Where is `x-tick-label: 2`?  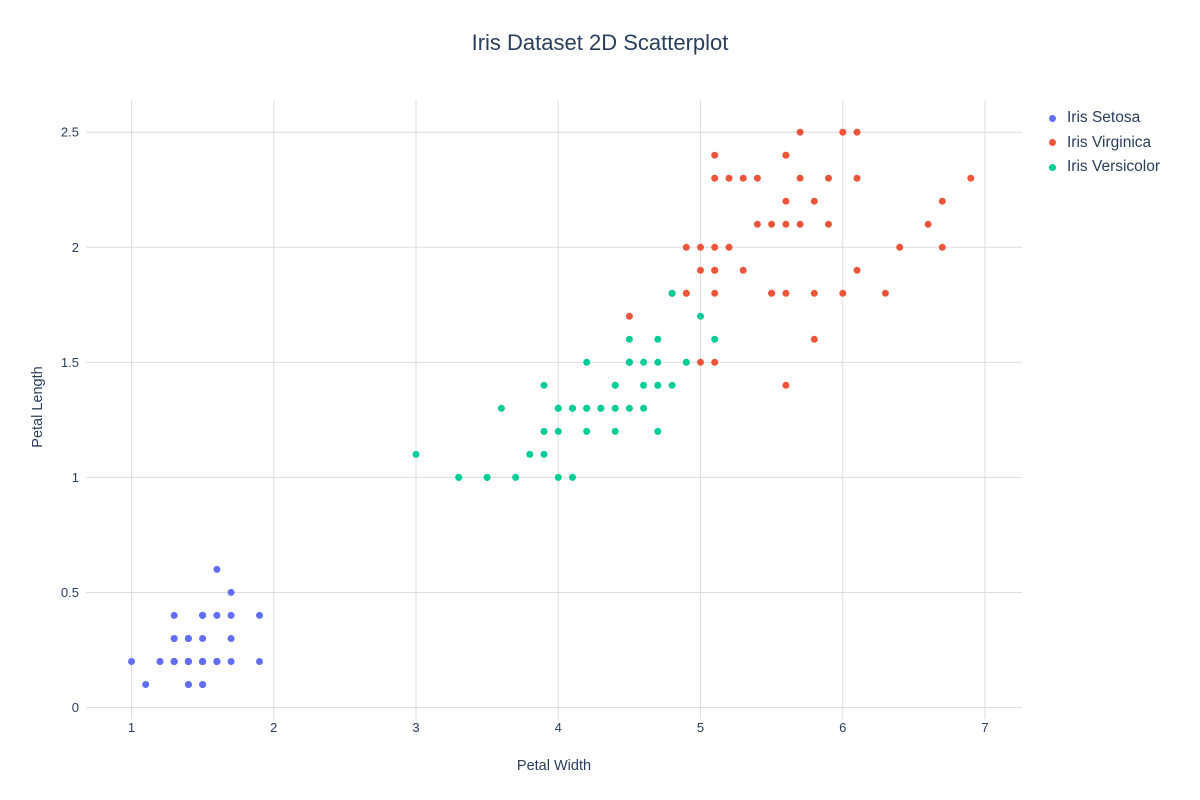 x-tick-label: 2 is located at coordinates (273, 727).